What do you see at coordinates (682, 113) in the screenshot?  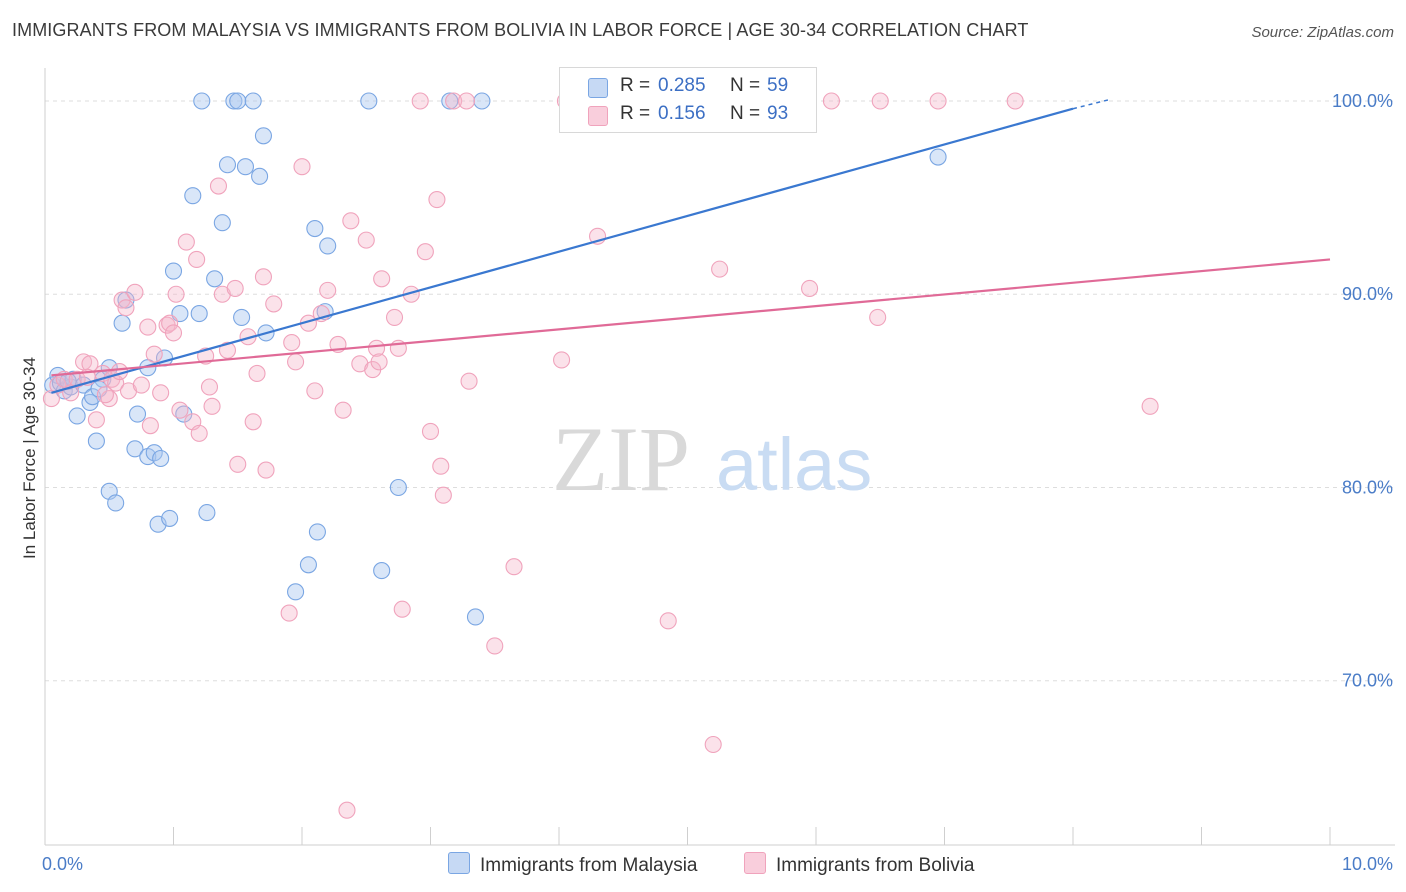 I see `legend-r-value: 0.156` at bounding box center [682, 113].